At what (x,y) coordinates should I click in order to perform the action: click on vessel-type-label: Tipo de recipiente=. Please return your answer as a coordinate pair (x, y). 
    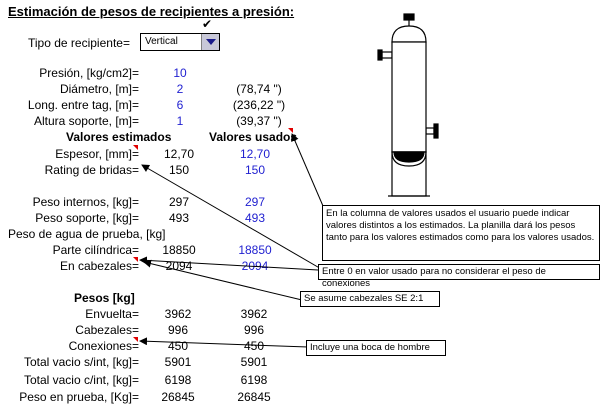
    Looking at the image, I should click on (79, 43).